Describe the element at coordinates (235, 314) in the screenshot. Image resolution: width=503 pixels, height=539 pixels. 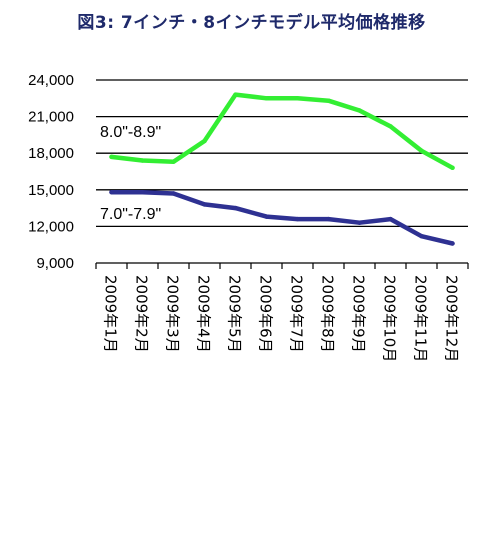
I see `x-tick-label-4: 2009年5月` at that location.